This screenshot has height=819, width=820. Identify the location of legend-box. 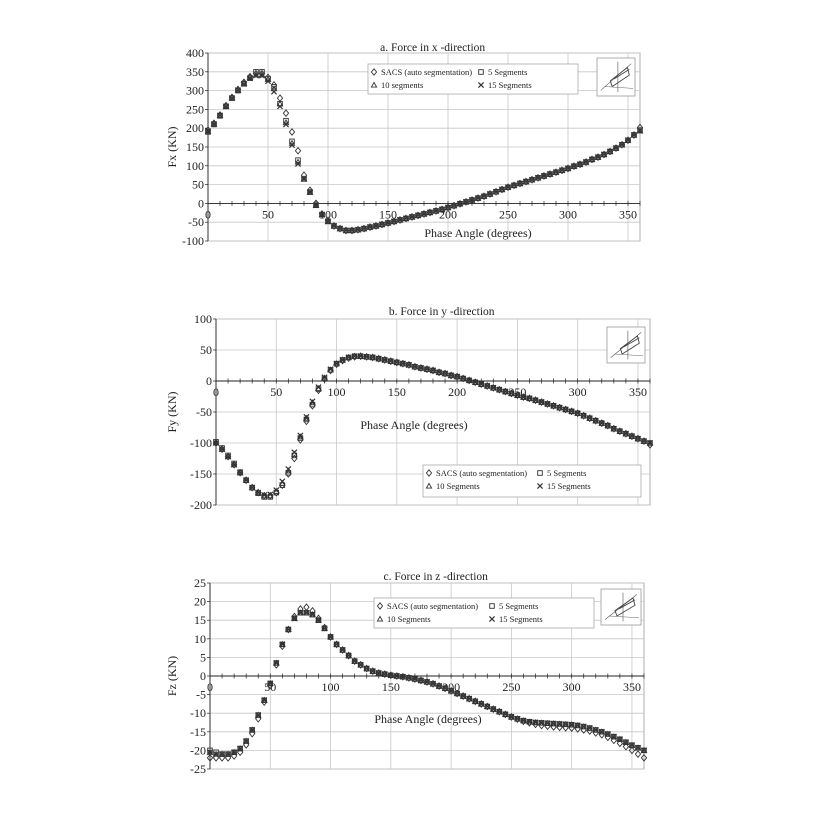
(473, 79).